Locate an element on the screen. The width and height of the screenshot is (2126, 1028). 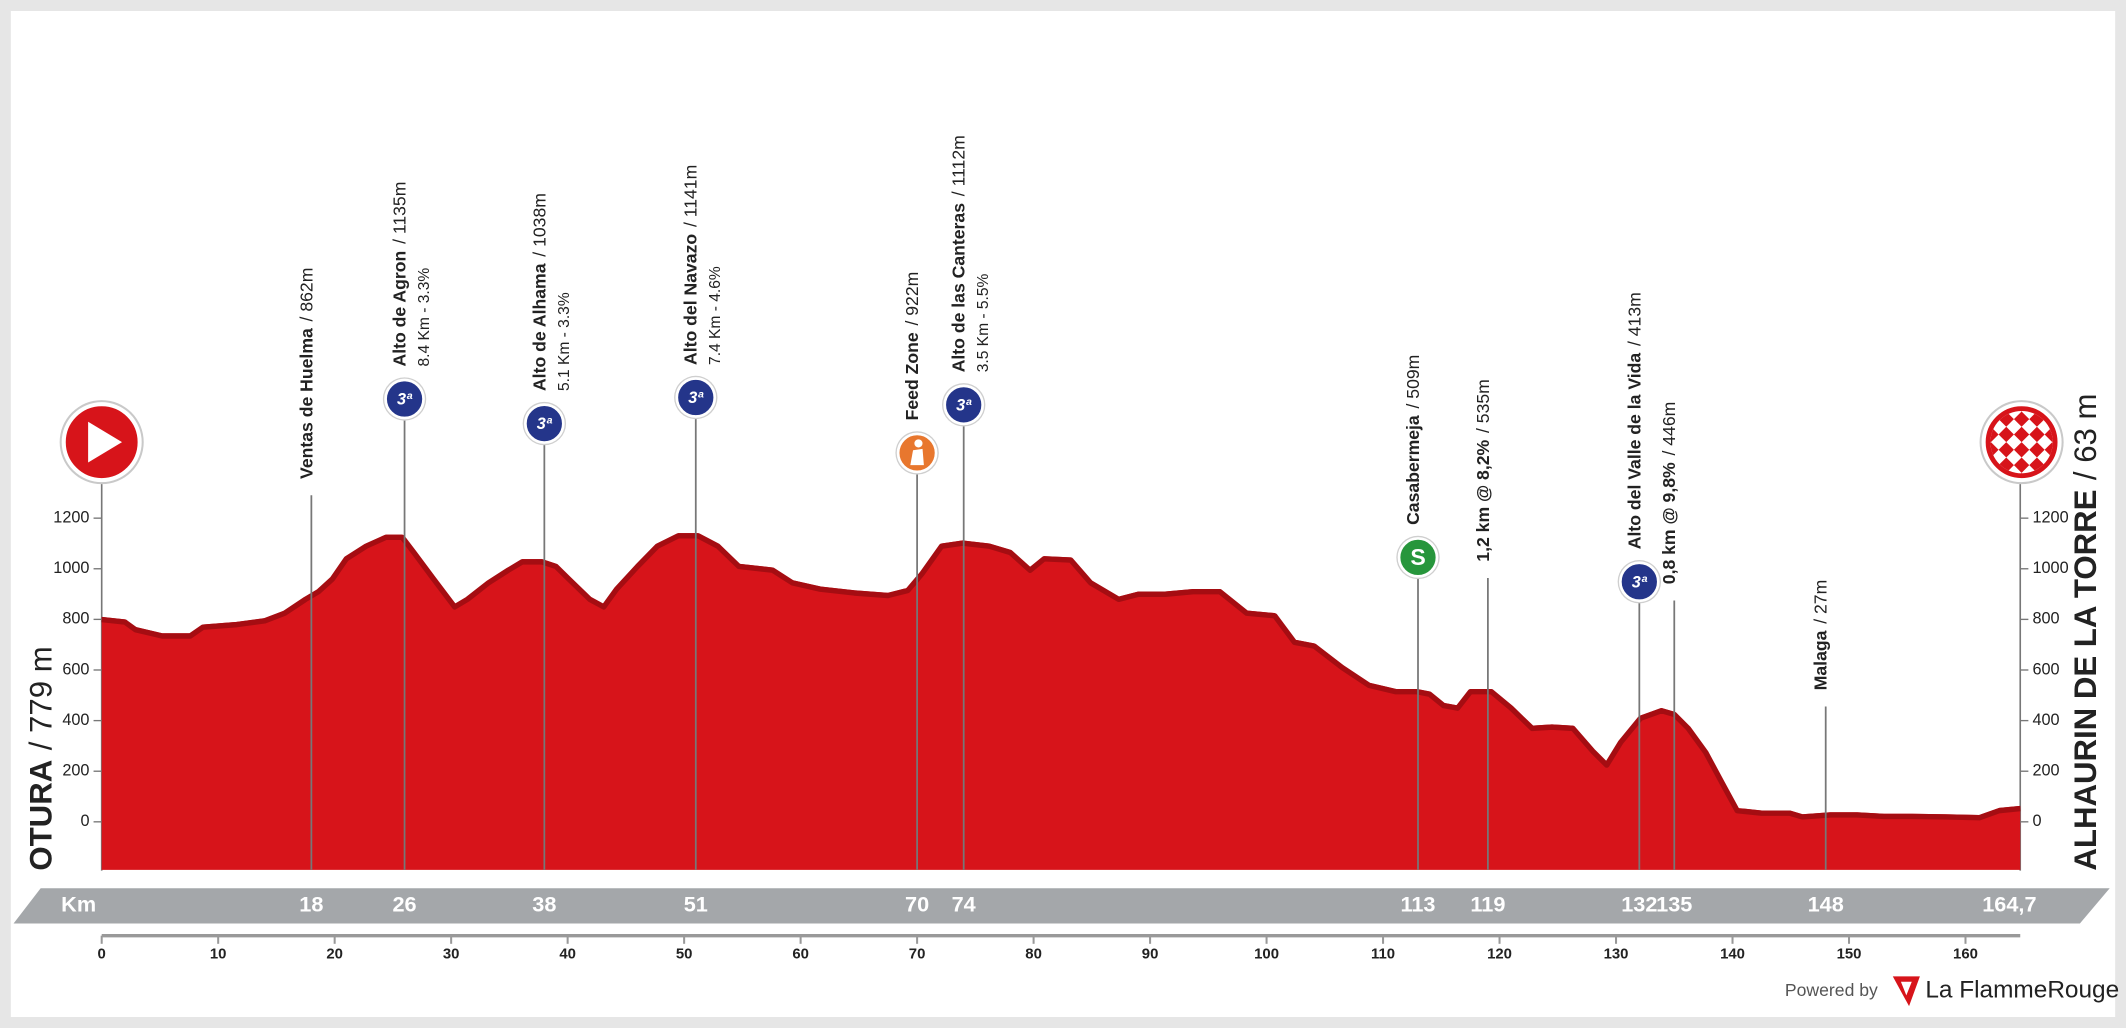
poi-name: 0,8 km @ 9,8% is located at coordinates (1669, 523).